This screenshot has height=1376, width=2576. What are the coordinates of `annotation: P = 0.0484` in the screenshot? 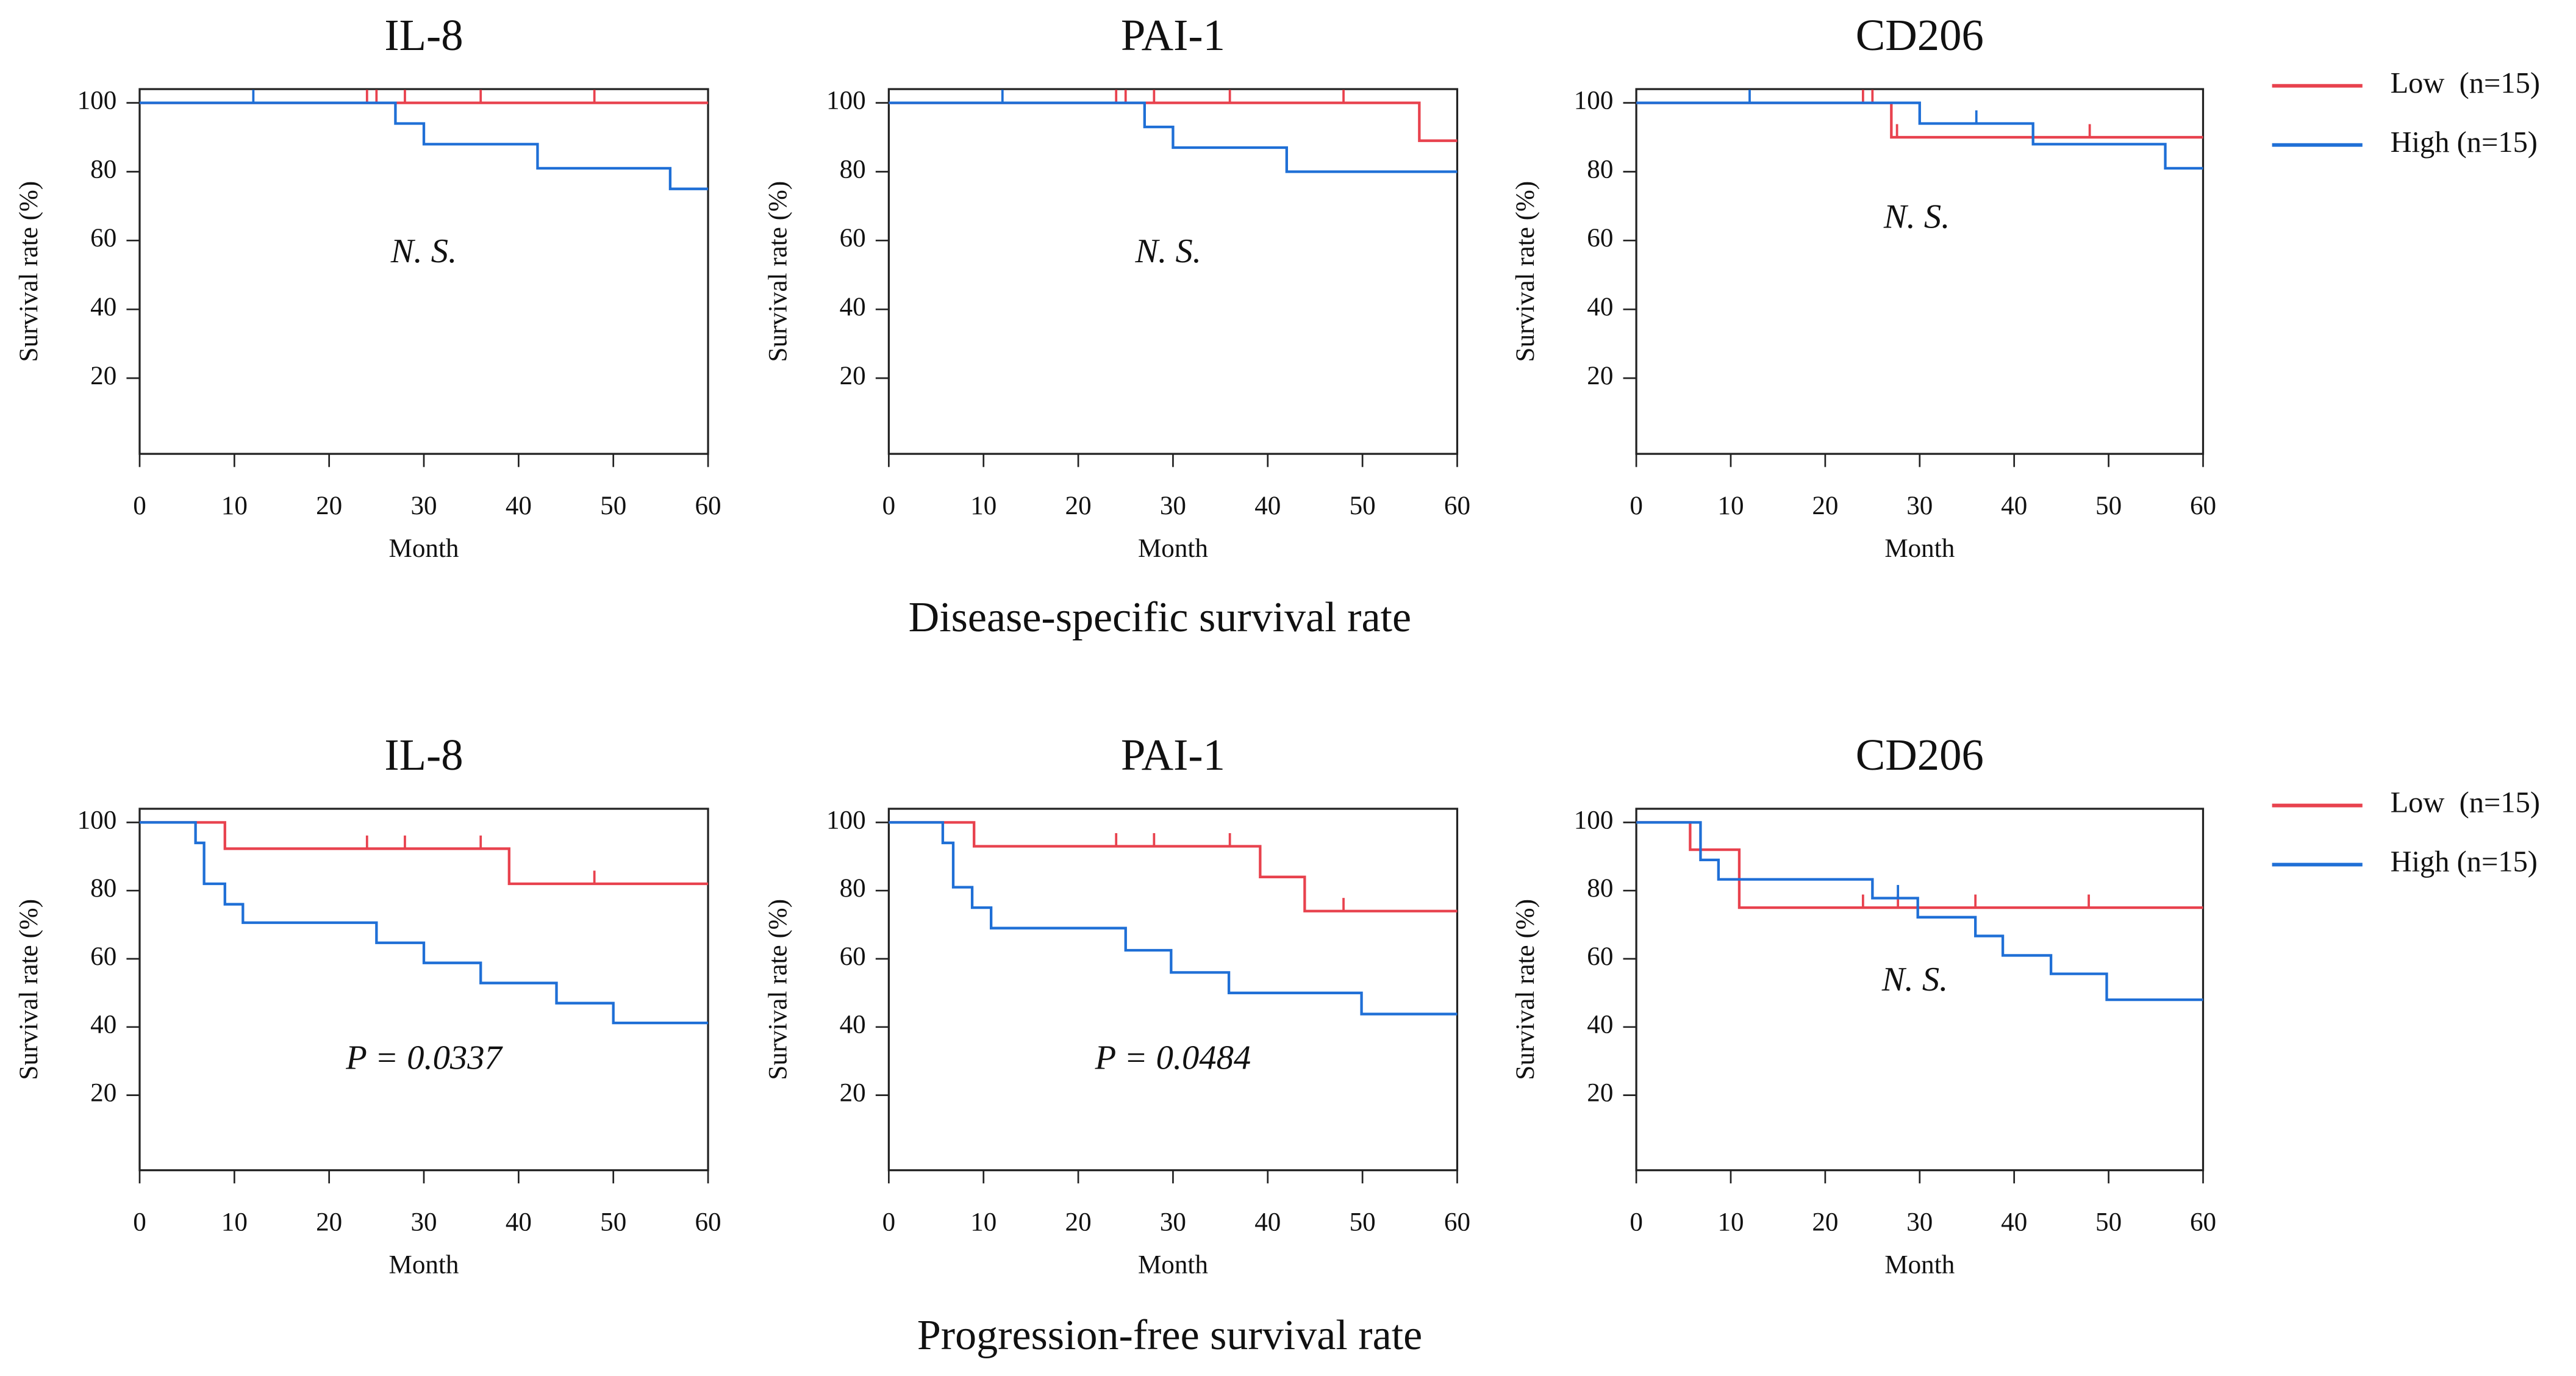 It's located at (1173, 1058).